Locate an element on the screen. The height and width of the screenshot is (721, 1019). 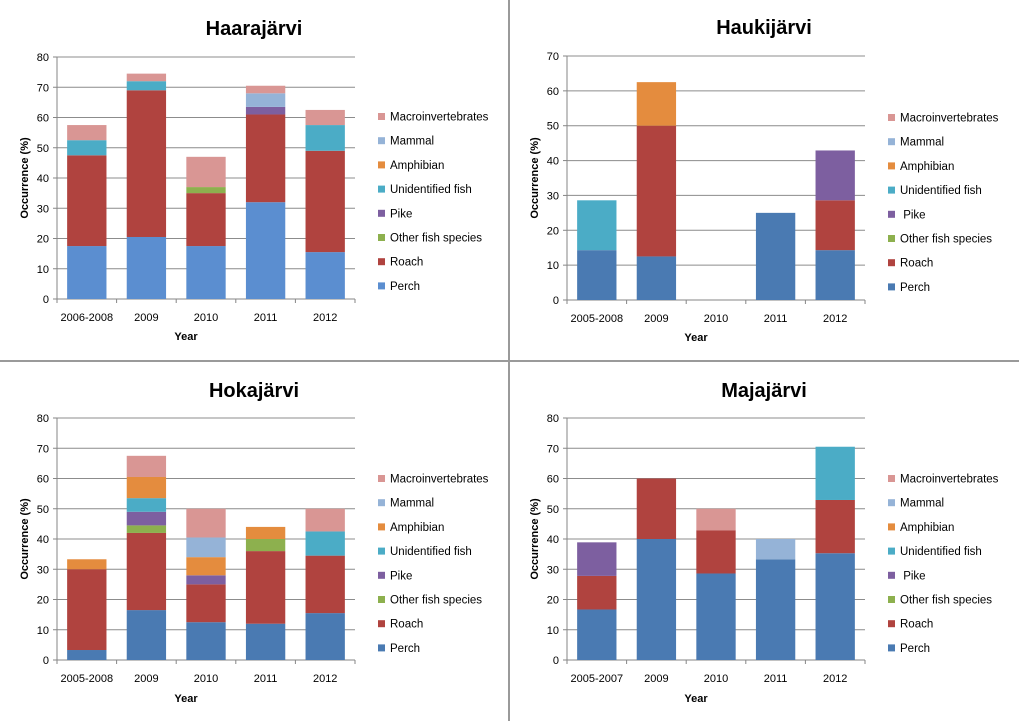
legend-swatch-perch is located at coordinates (381, 286).